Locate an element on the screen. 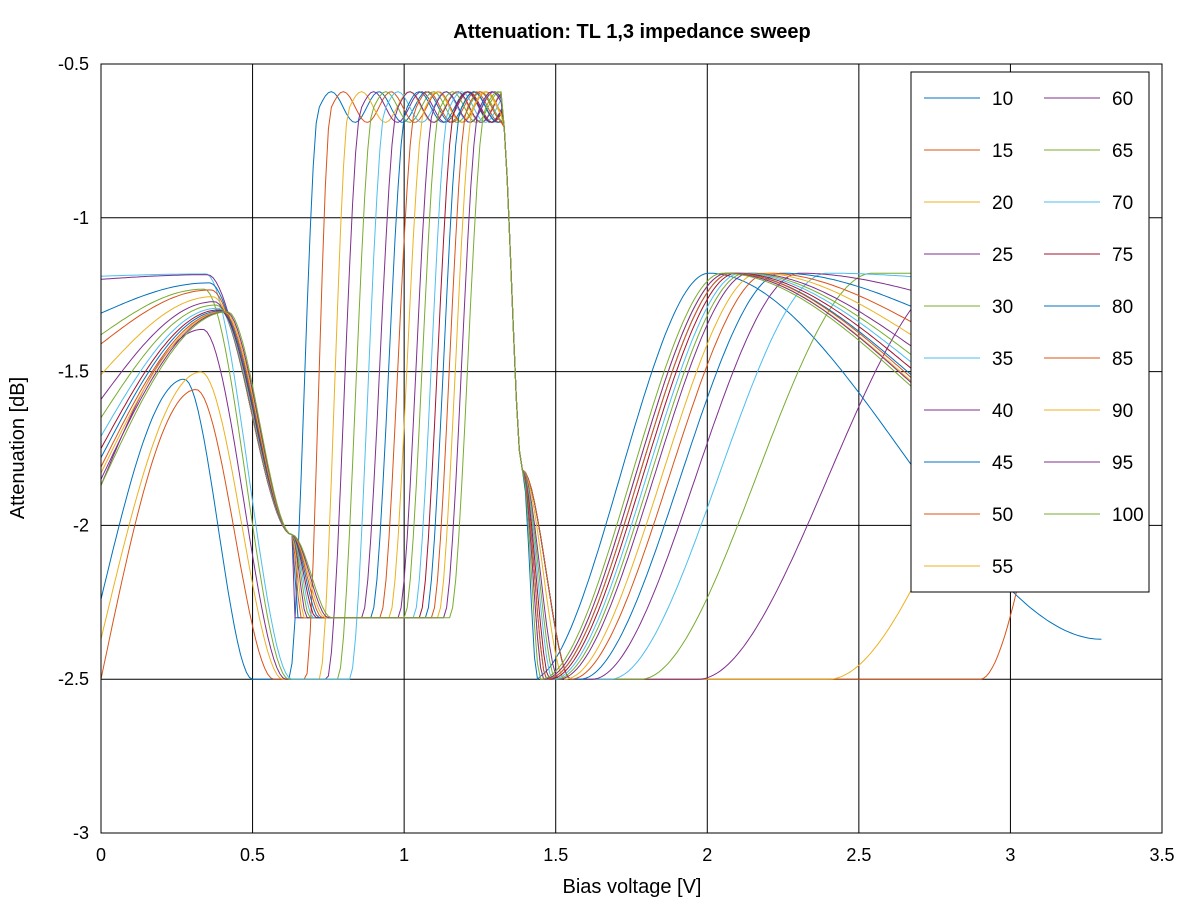  y-tick-label: -3 is located at coordinates (81, 833).